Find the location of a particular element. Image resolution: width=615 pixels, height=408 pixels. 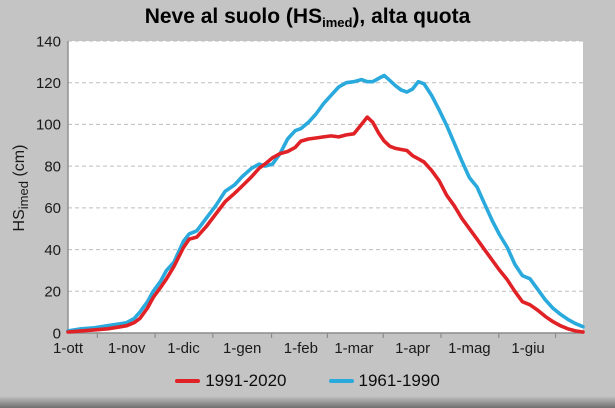

x-axis-tick-label: 1-apr is located at coordinates (412, 348).